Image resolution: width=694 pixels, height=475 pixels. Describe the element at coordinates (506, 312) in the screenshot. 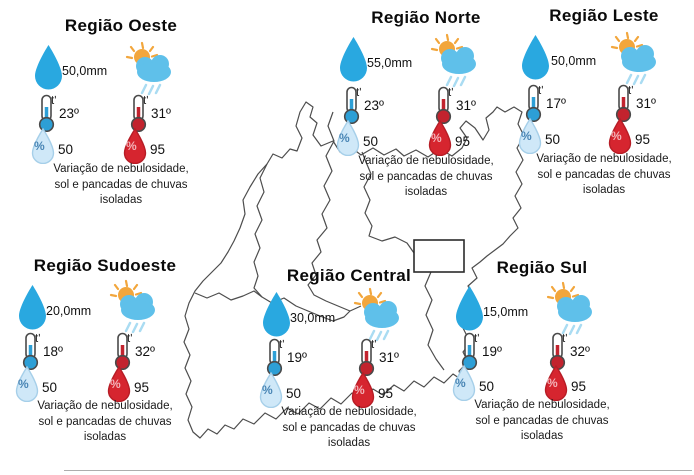

I see `rainfall-value: 15,0mm` at that location.